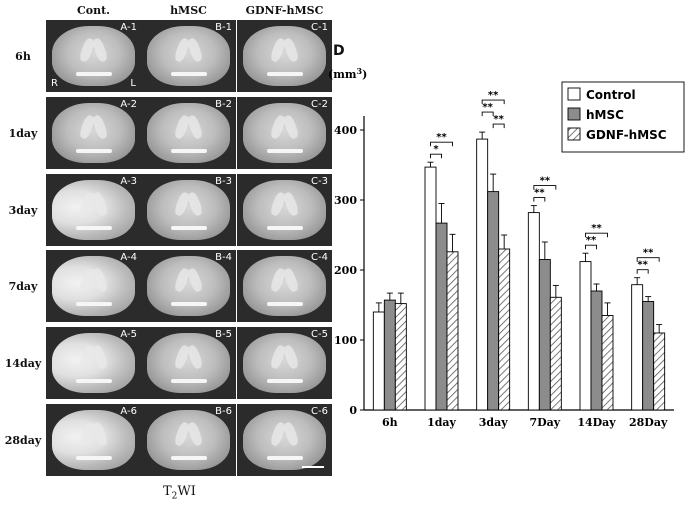 The width and height of the screenshot is (695, 507). What do you see at coordinates (319, 104) in the screenshot?
I see `slice-code: C-2` at bounding box center [319, 104].